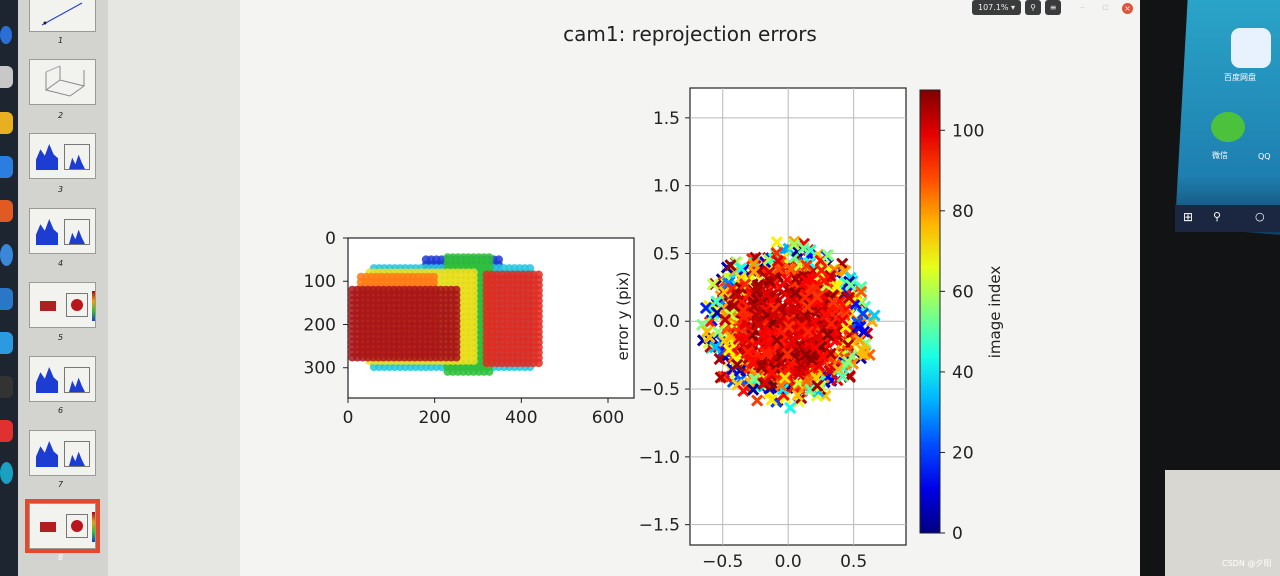 This screenshot has width=1280, height=576. What do you see at coordinates (320, 325) in the screenshot?
I see `y-tick-label: 200` at bounding box center [320, 325].